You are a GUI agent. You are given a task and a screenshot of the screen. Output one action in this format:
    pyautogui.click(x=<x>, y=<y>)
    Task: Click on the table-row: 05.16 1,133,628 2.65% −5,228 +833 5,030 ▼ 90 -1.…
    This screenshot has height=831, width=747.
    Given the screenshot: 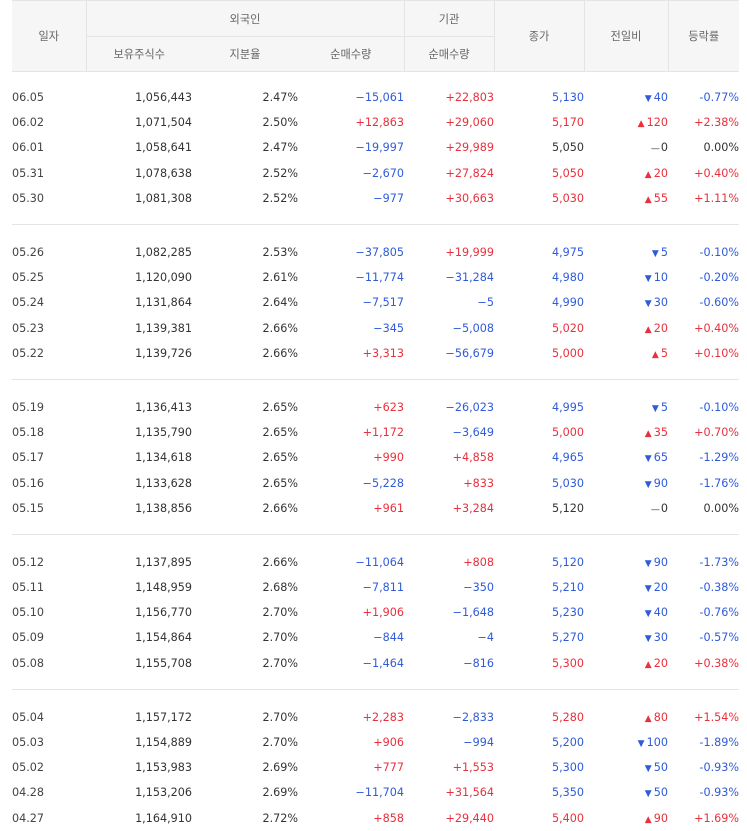 What is the action you would take?
    pyautogui.click(x=375, y=482)
    